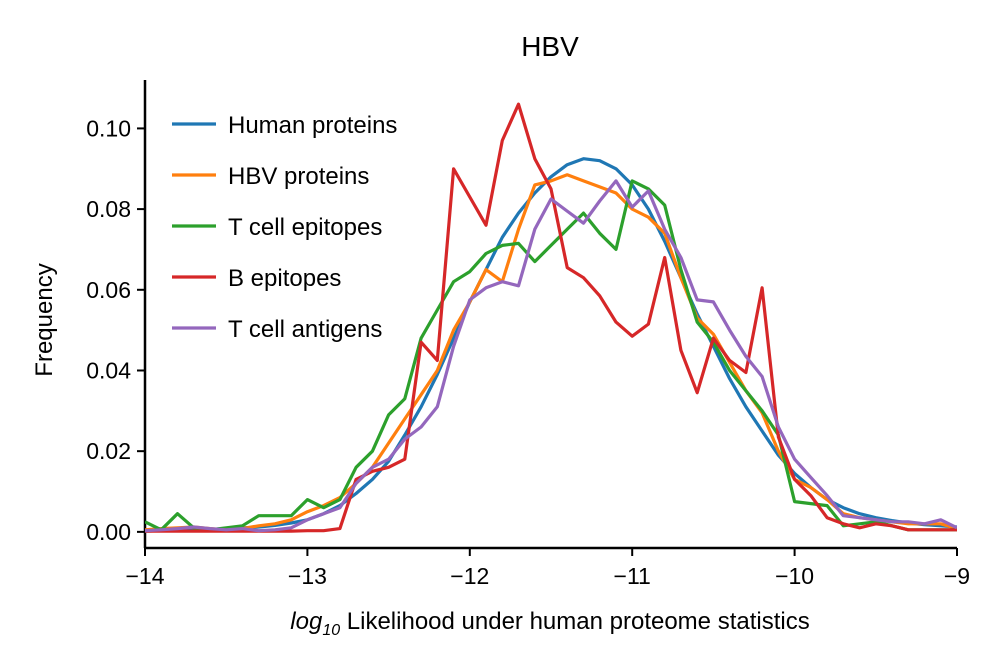 The image size is (1005, 669). What do you see at coordinates (550, 46) in the screenshot?
I see `chart-title: HBV` at bounding box center [550, 46].